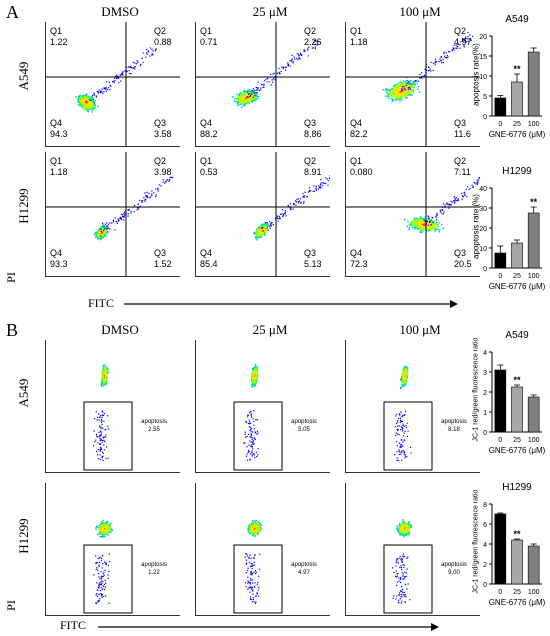  Describe the element at coordinates (304, 573) in the screenshot. I see `gate-value: 4.97` at that location.